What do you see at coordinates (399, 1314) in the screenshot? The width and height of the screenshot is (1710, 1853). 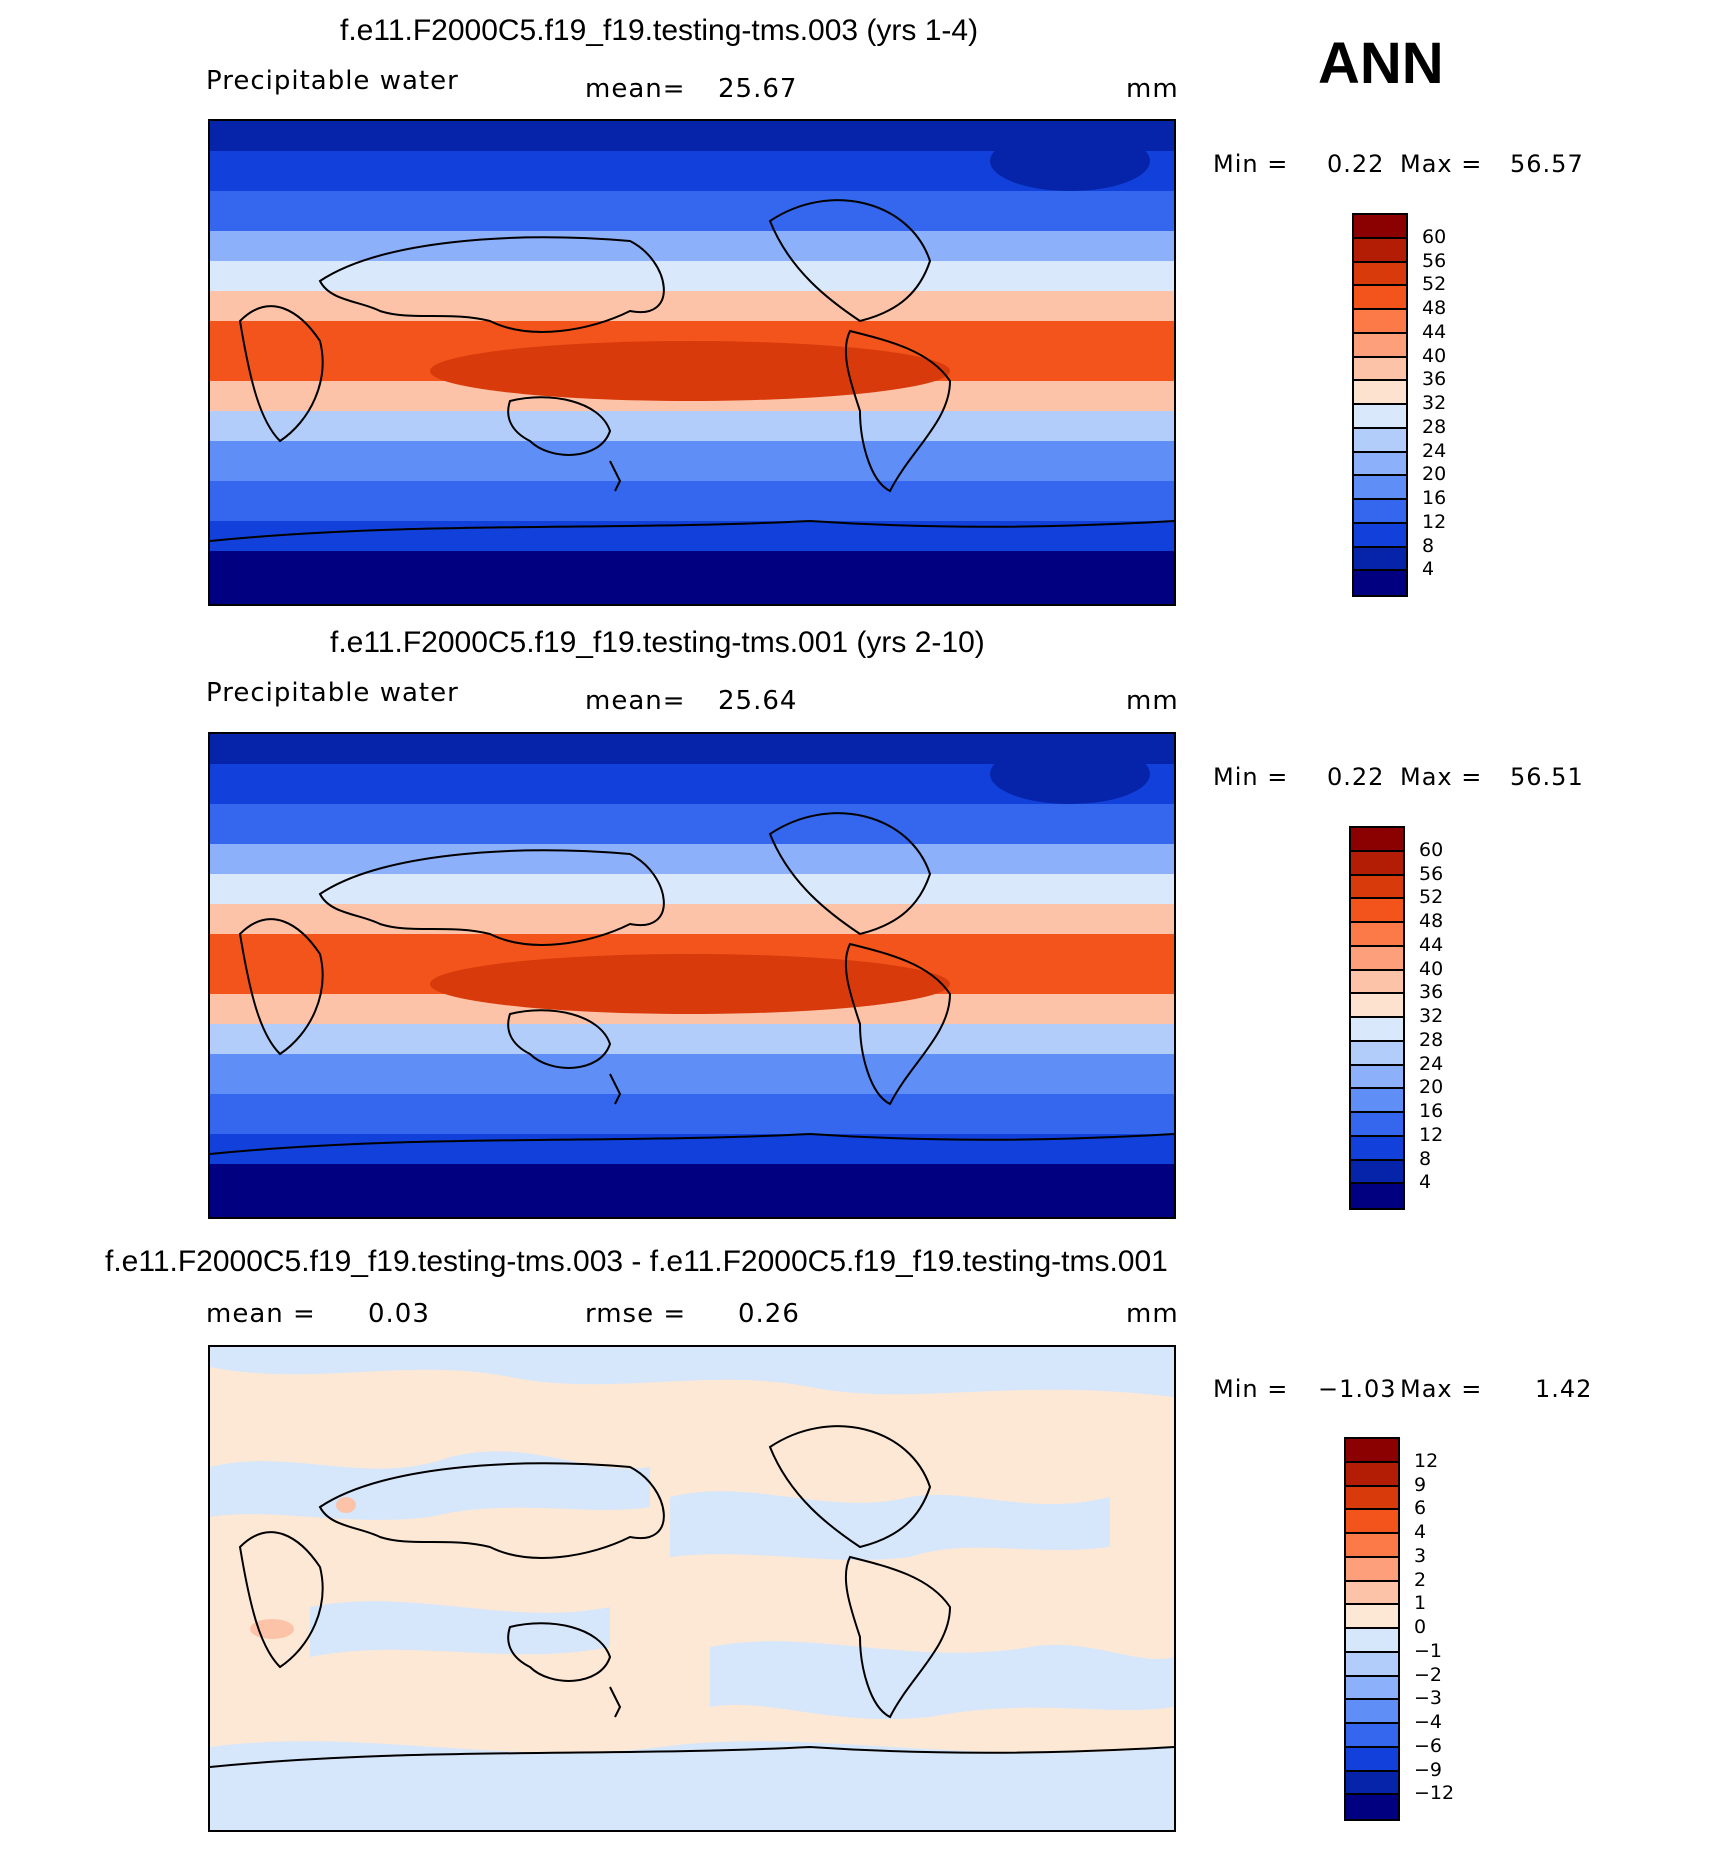 I see `panel-3-mean-value: 0.03` at bounding box center [399, 1314].